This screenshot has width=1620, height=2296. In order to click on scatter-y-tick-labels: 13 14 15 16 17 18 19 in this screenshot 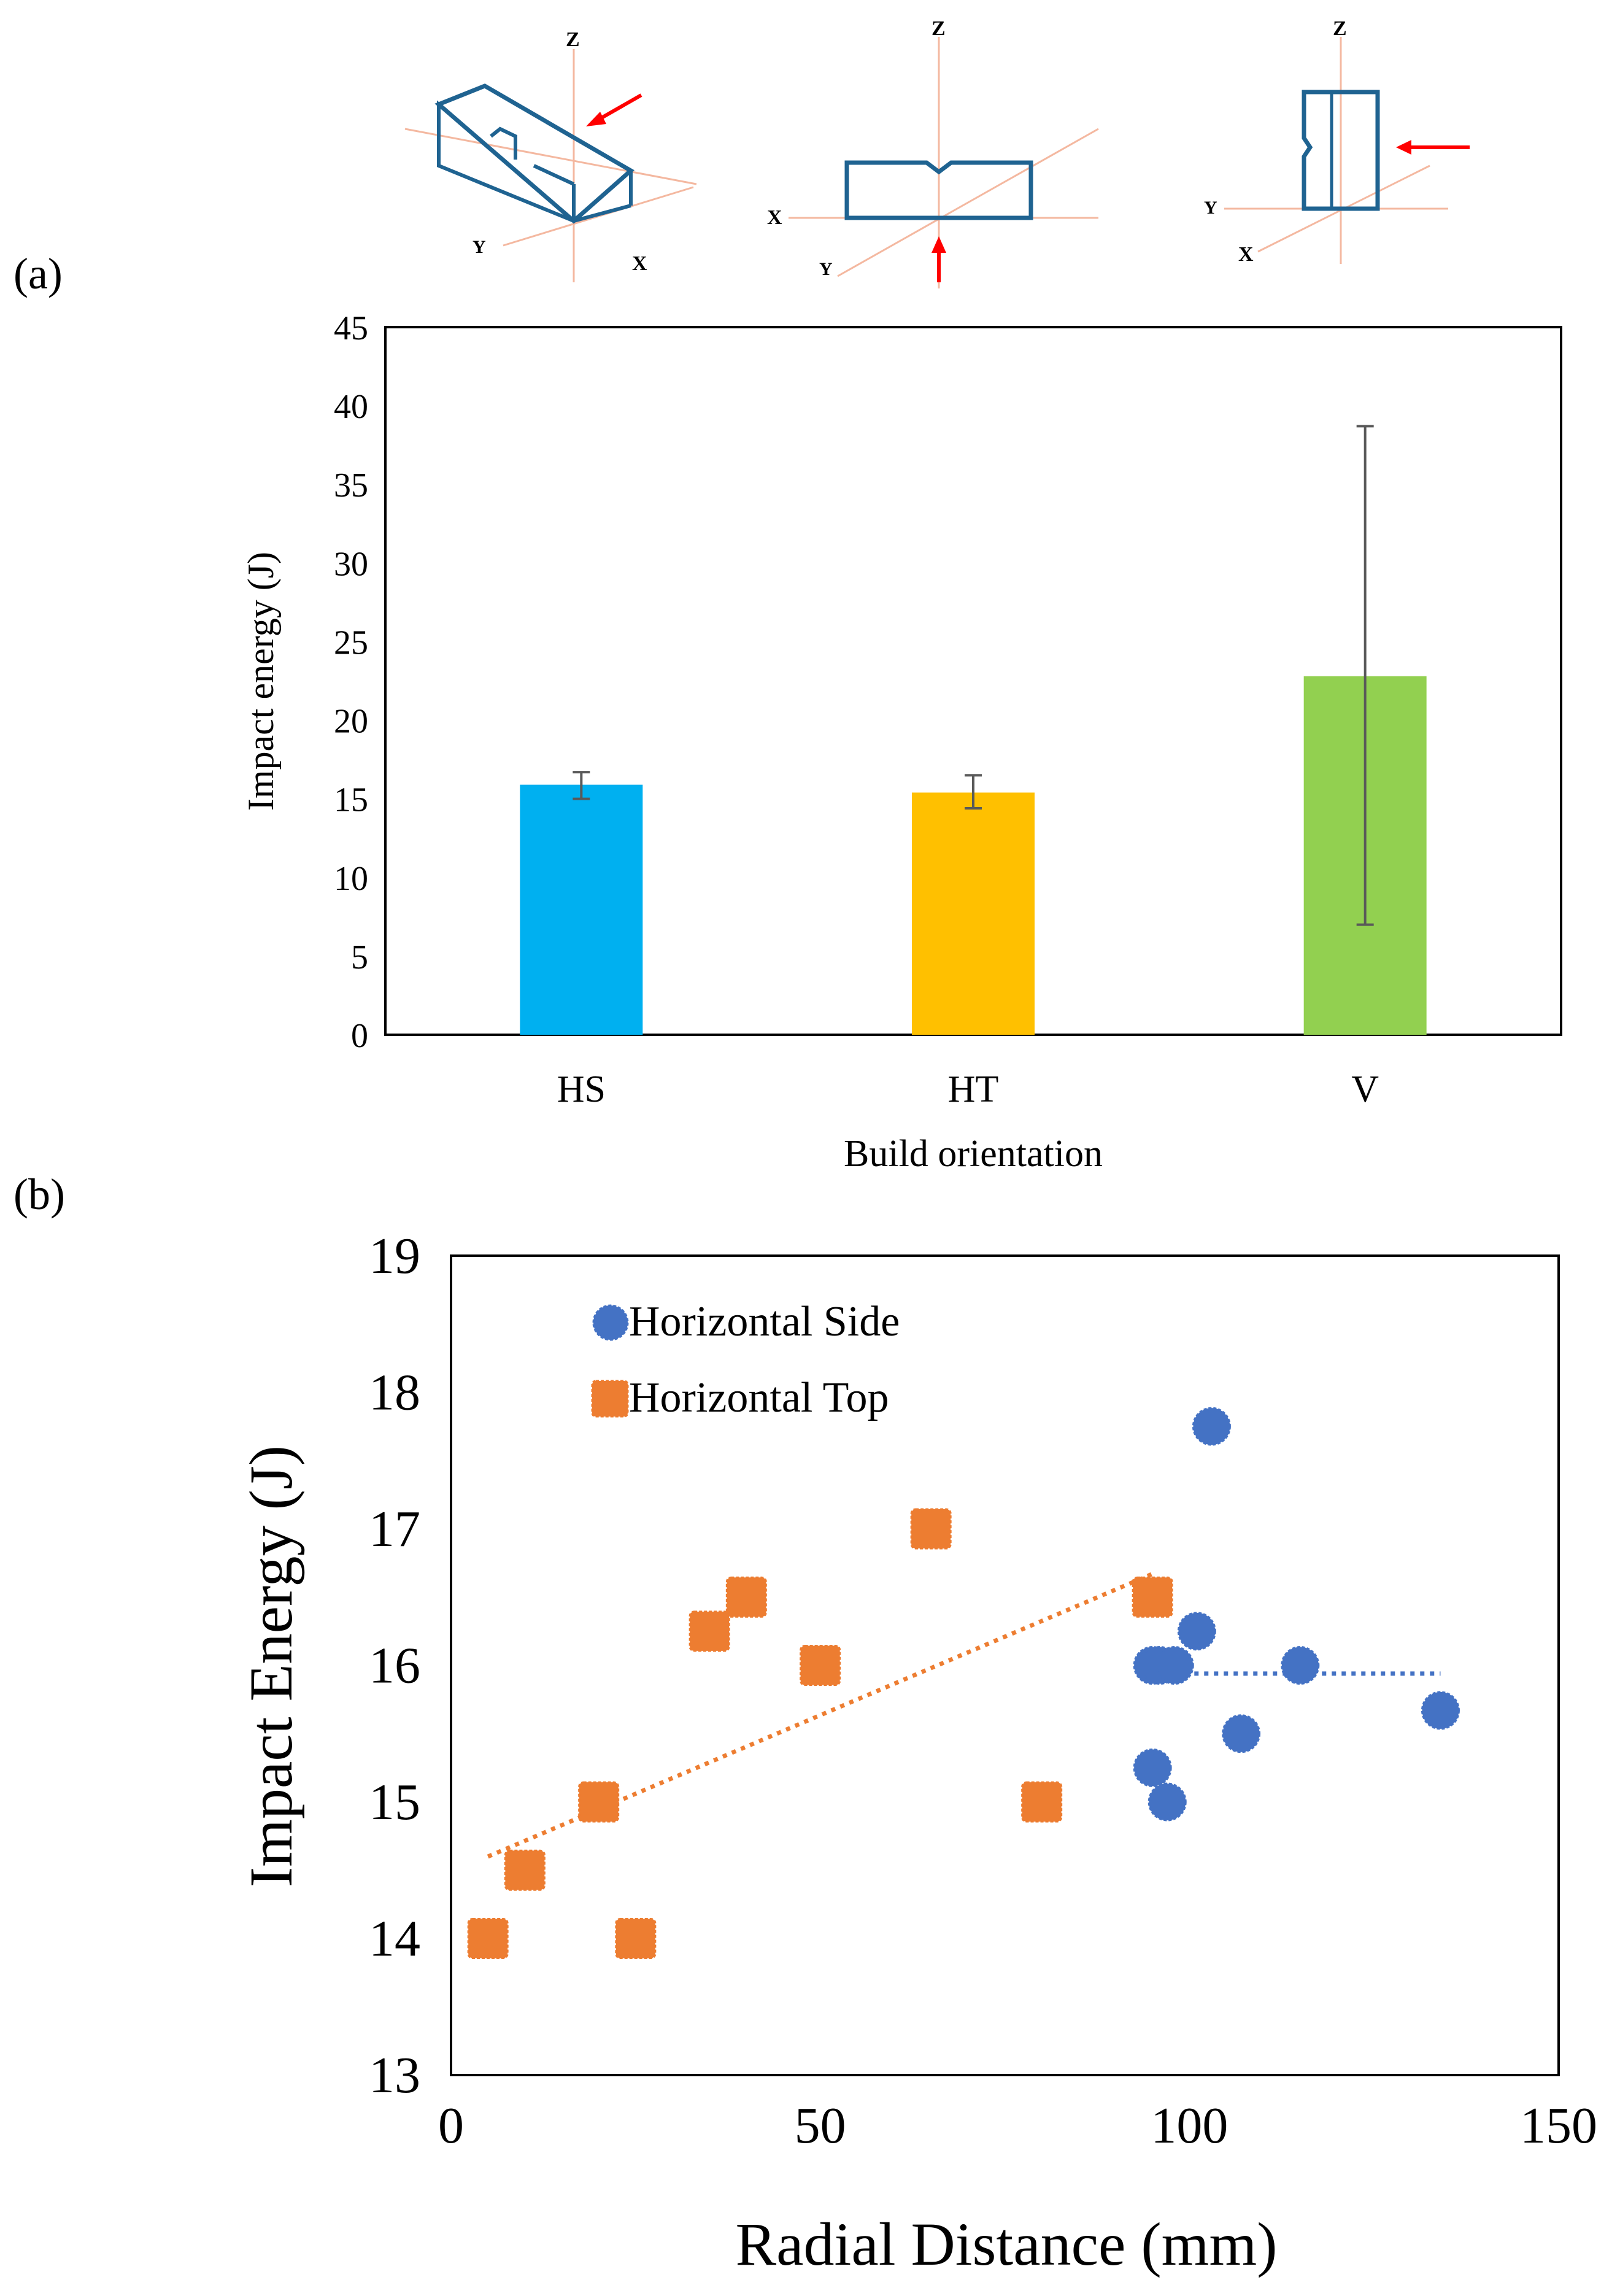, I will do `click(394, 1665)`.